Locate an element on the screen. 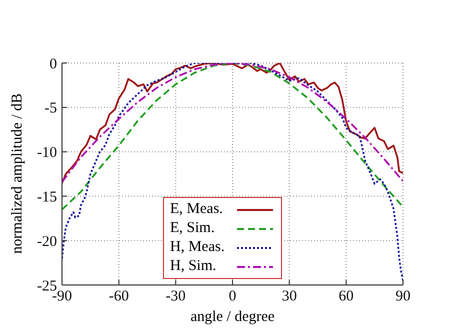 The image size is (474, 333). legend-label: H, Meas. is located at coordinates (197, 247).